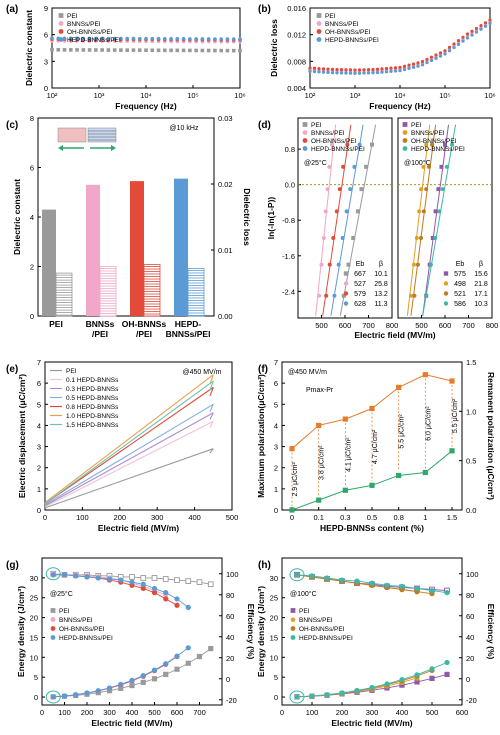 The height and width of the screenshot is (735, 500). What do you see at coordinates (17, 217) in the screenshot?
I see `y-axis-label: Dielectric constant` at bounding box center [17, 217].